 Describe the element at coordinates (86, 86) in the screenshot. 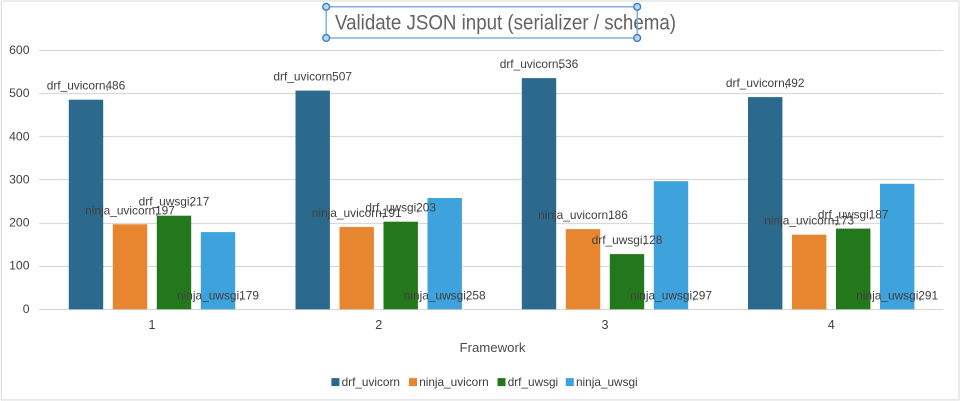

I see `svg-text: drf_uvicorn,486` at that location.